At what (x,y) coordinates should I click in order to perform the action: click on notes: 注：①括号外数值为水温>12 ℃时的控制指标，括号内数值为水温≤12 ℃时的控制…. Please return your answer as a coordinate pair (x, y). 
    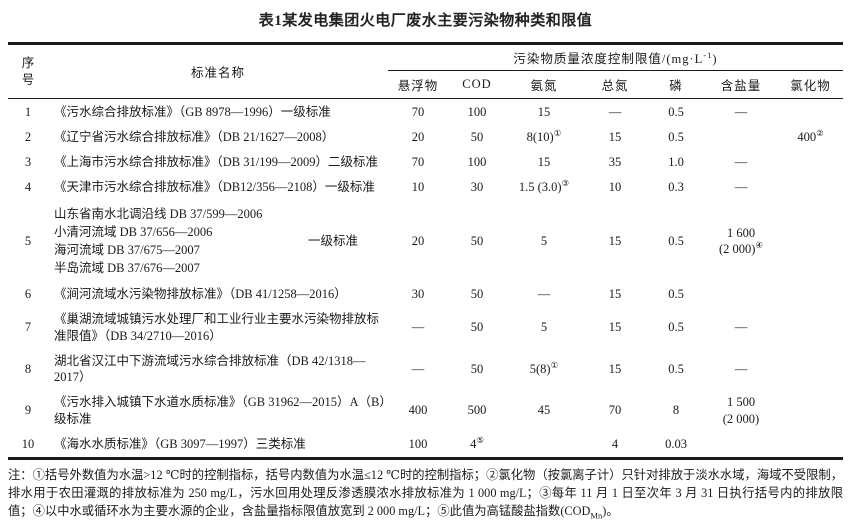
    Looking at the image, I should click on (425, 493).